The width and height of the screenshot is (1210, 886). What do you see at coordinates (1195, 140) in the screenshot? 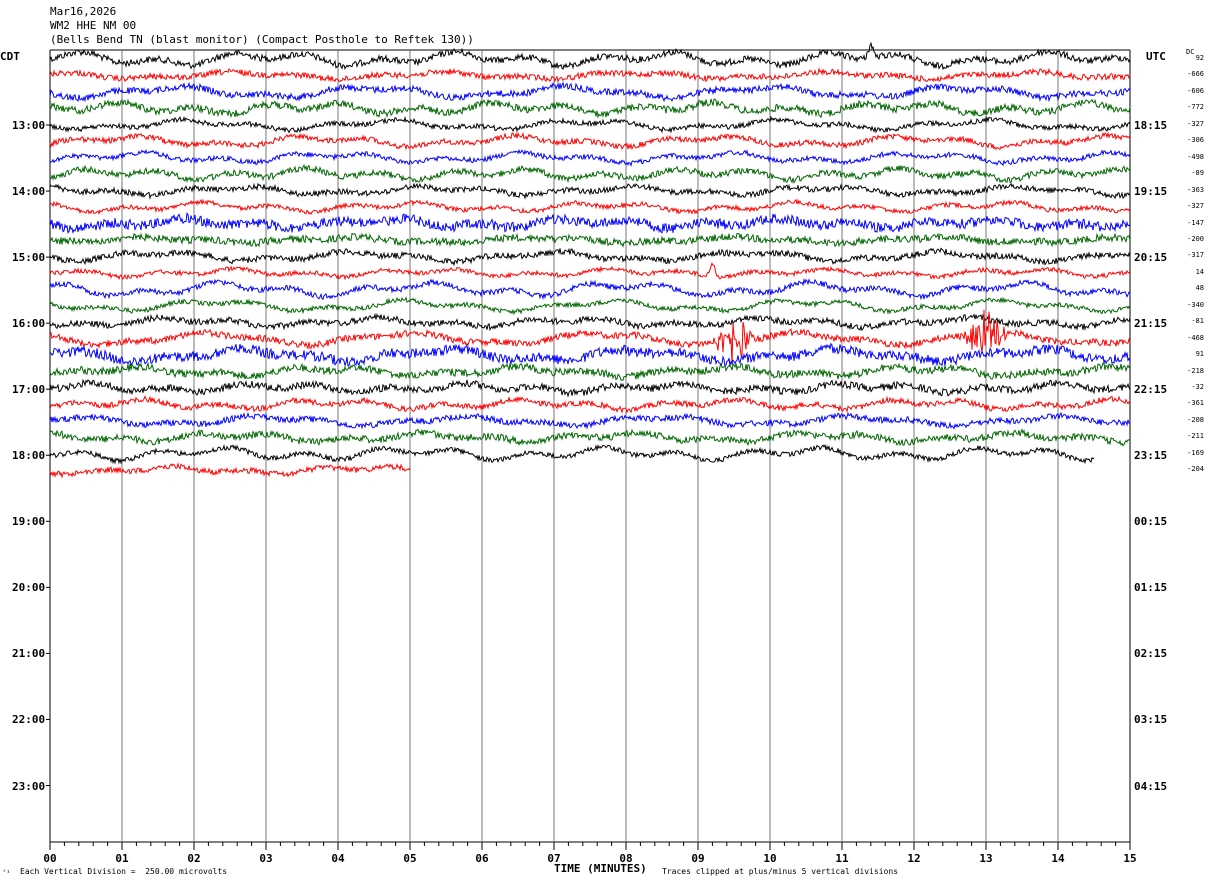
I see `dc-offset-value: -306` at bounding box center [1195, 140].